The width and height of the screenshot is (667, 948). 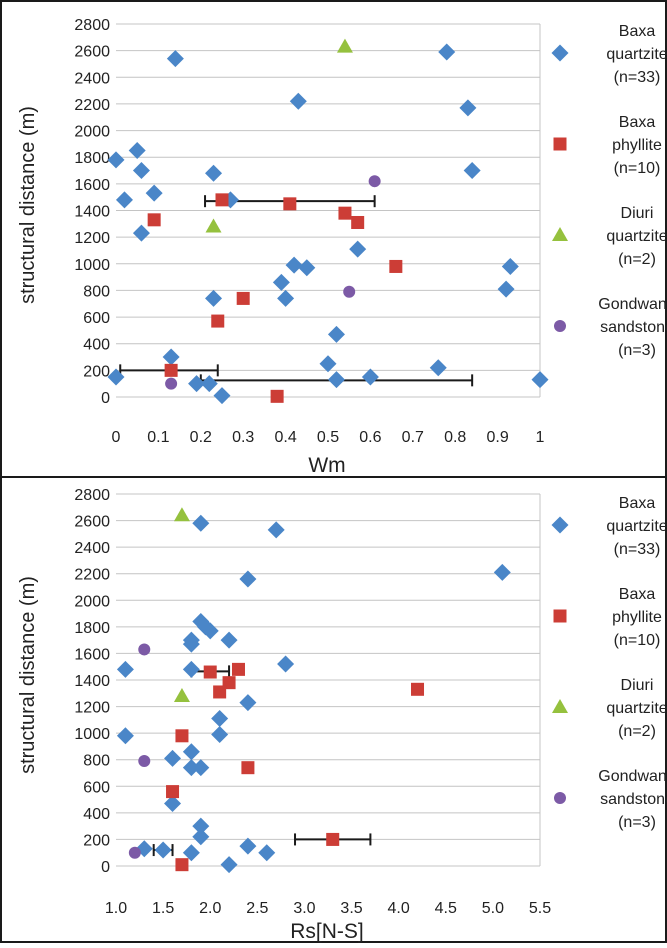 I want to click on y-tick-label: 800, so click(x=96, y=761).